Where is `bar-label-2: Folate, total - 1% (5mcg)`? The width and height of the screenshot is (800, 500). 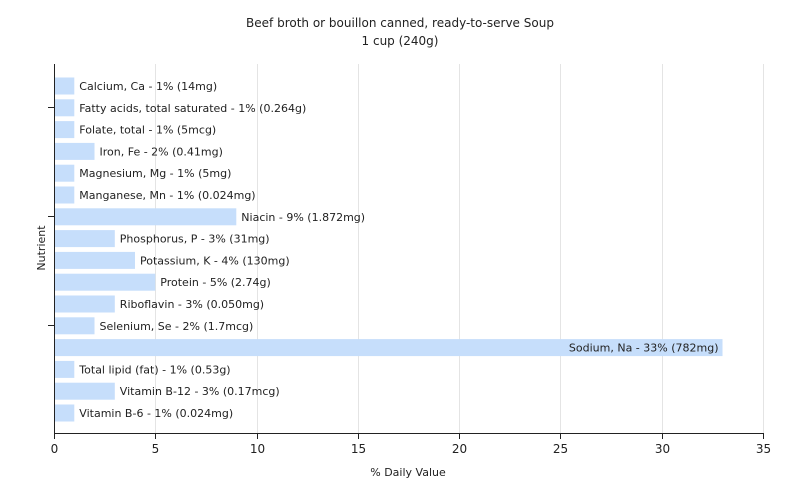
bar-label-2: Folate, total - 1% (5mcg) is located at coordinates (147, 130).